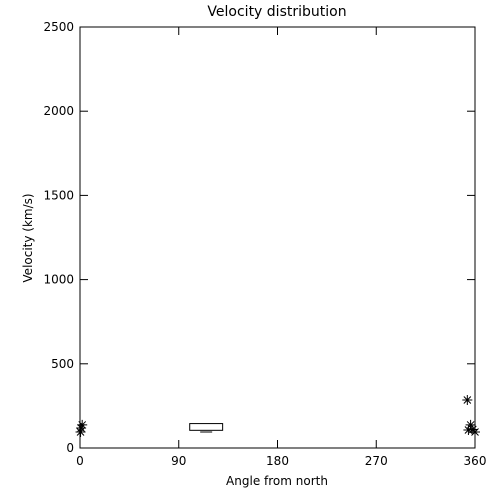 The height and width of the screenshot is (500, 500). Describe the element at coordinates (178, 461) in the screenshot. I see `x-tick-label: 90` at that location.